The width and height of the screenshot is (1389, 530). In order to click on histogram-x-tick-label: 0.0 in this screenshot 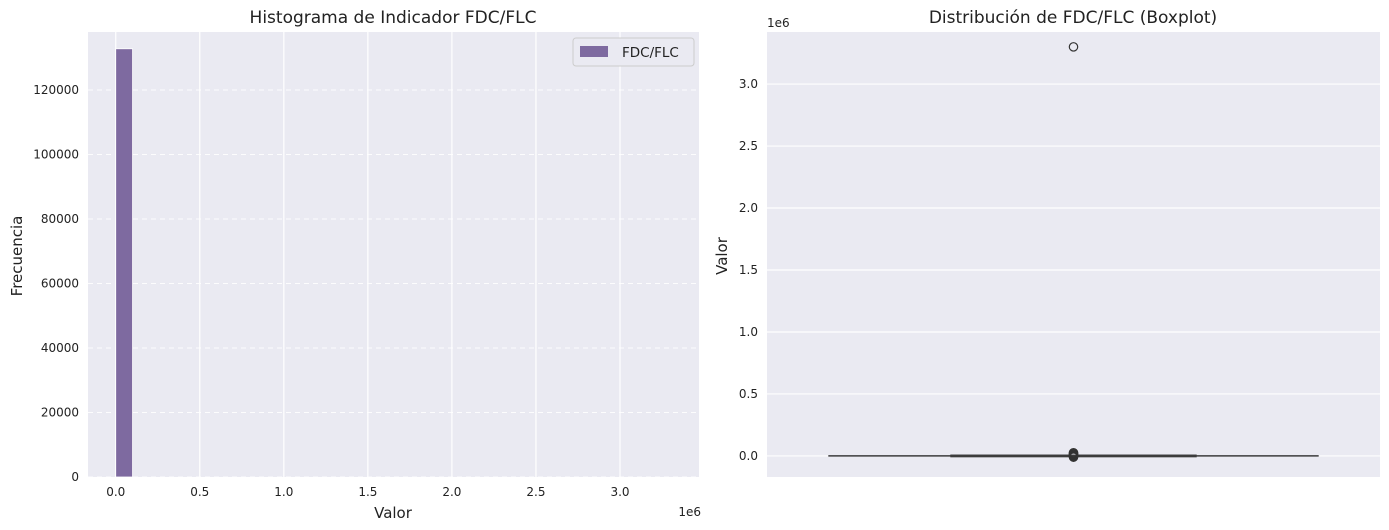, I will do `click(115, 492)`.